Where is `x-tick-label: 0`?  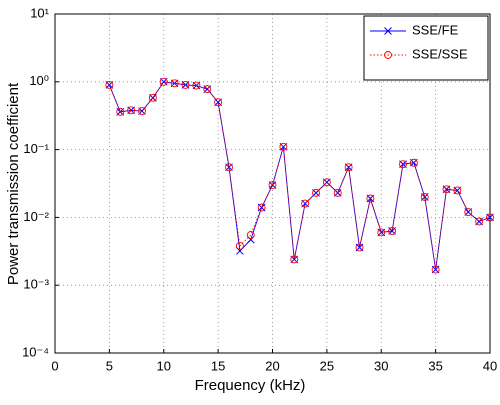 x-tick-label: 0 is located at coordinates (54, 365).